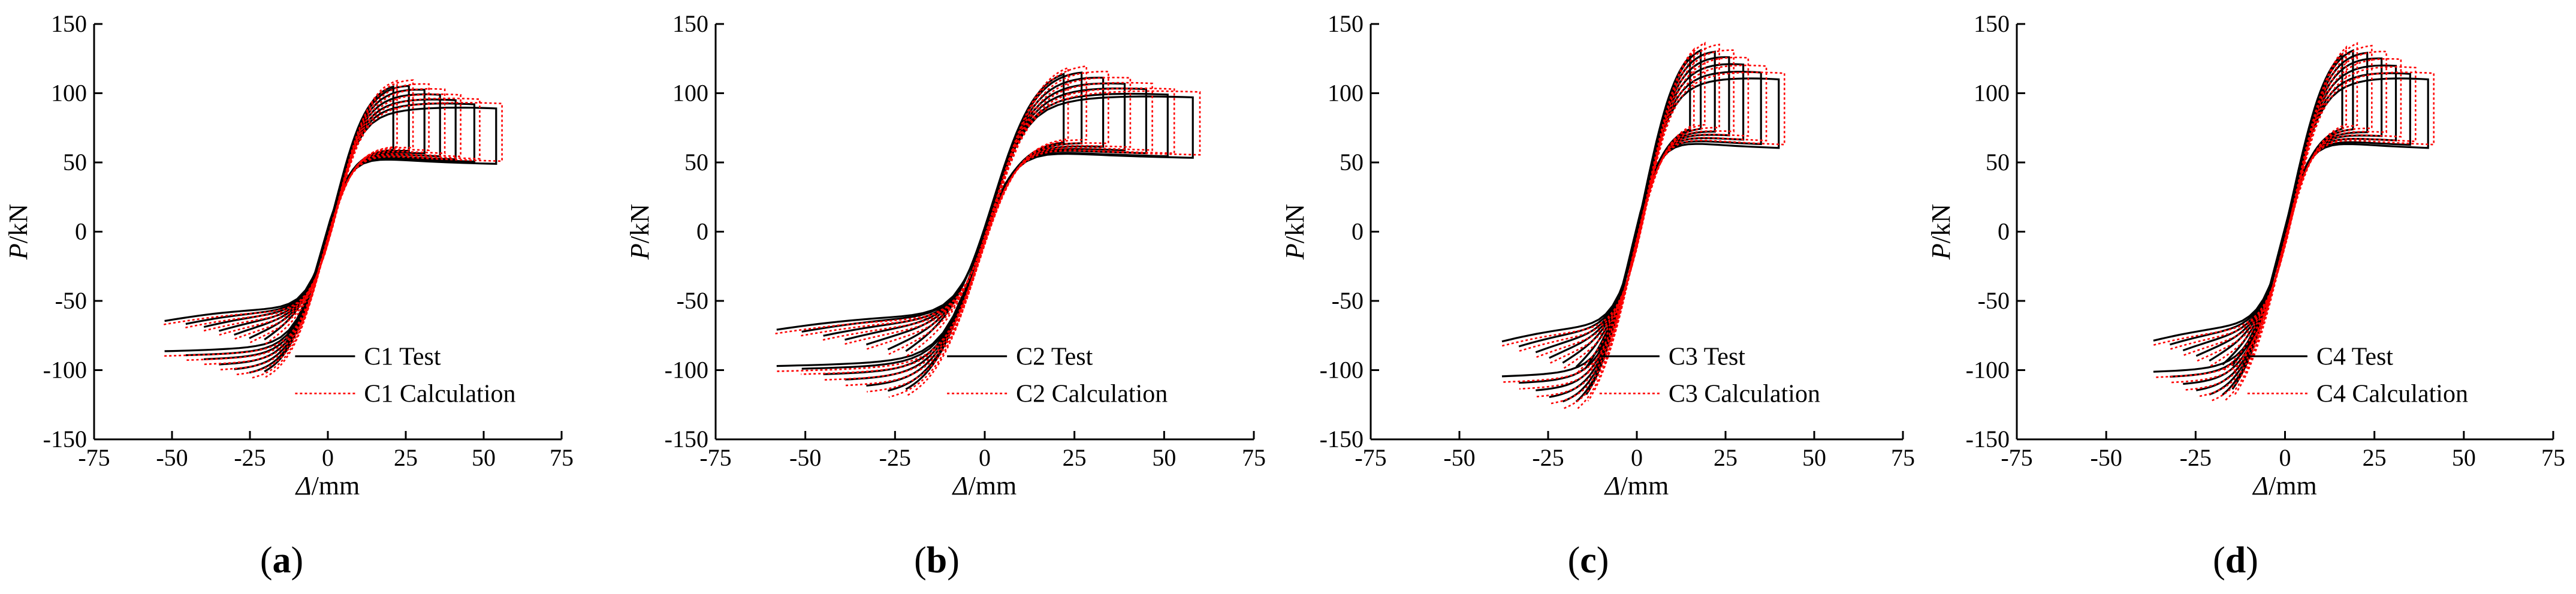  I want to click on panel-label: (a), so click(282, 560).